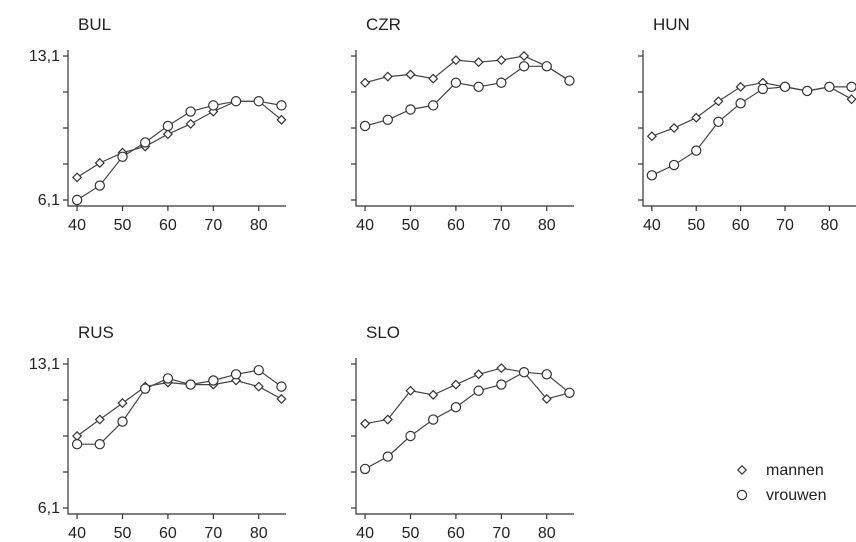  I want to click on chart-panel-1: CZR 40 50 60 70 80, so click(463, 124).